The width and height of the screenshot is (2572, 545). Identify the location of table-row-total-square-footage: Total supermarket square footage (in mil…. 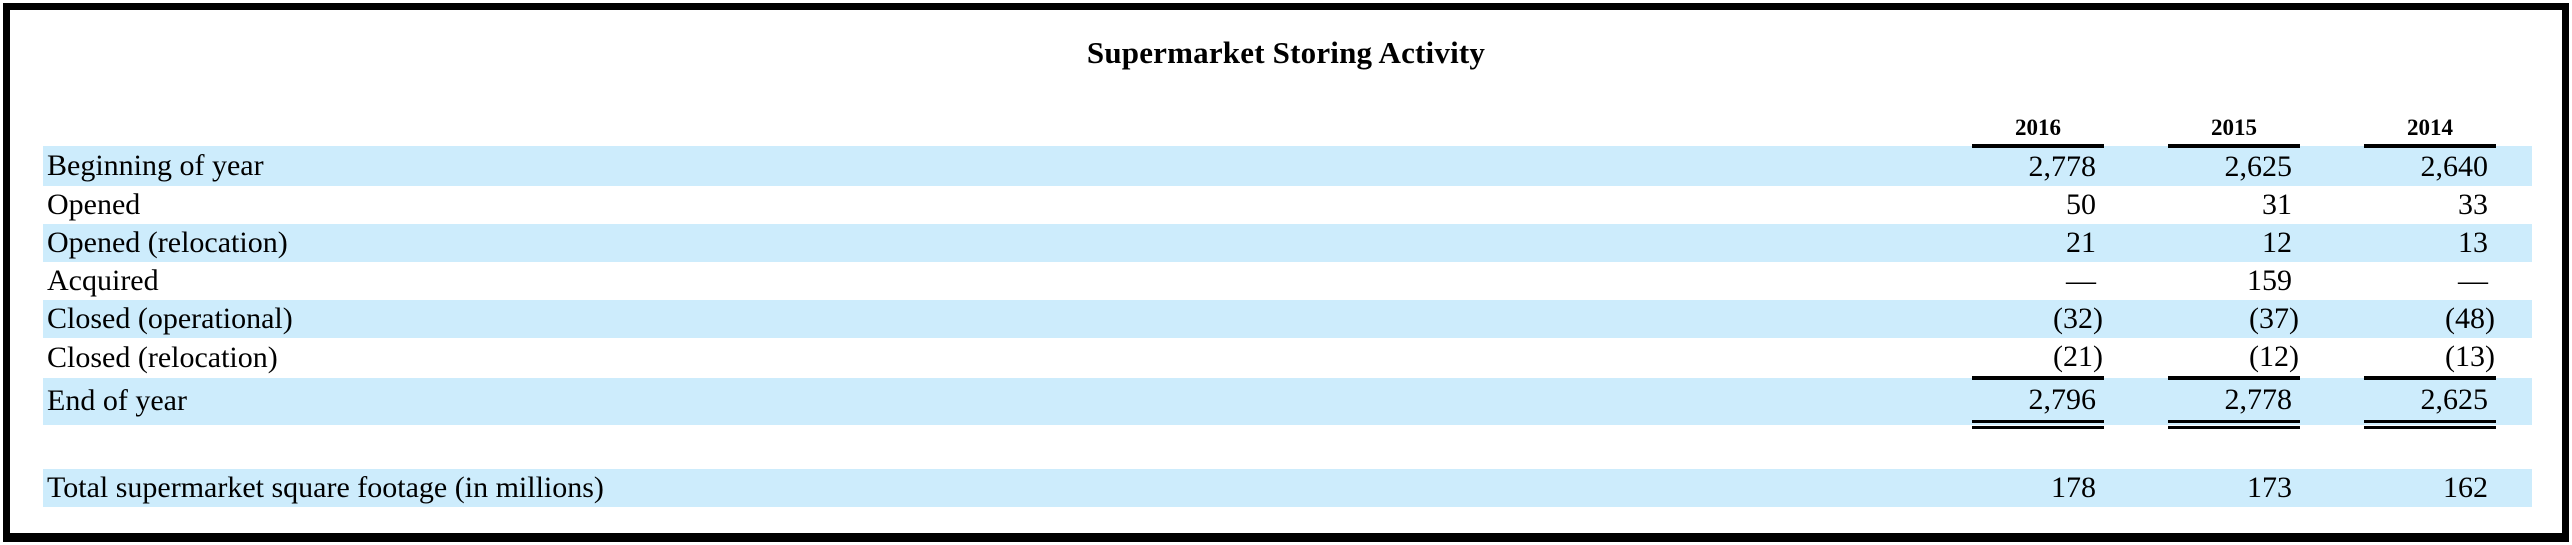
(1287, 487).